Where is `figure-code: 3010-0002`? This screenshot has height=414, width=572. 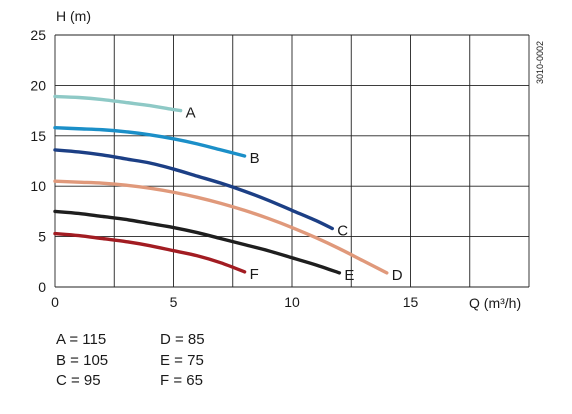
figure-code: 3010-0002 is located at coordinates (540, 62).